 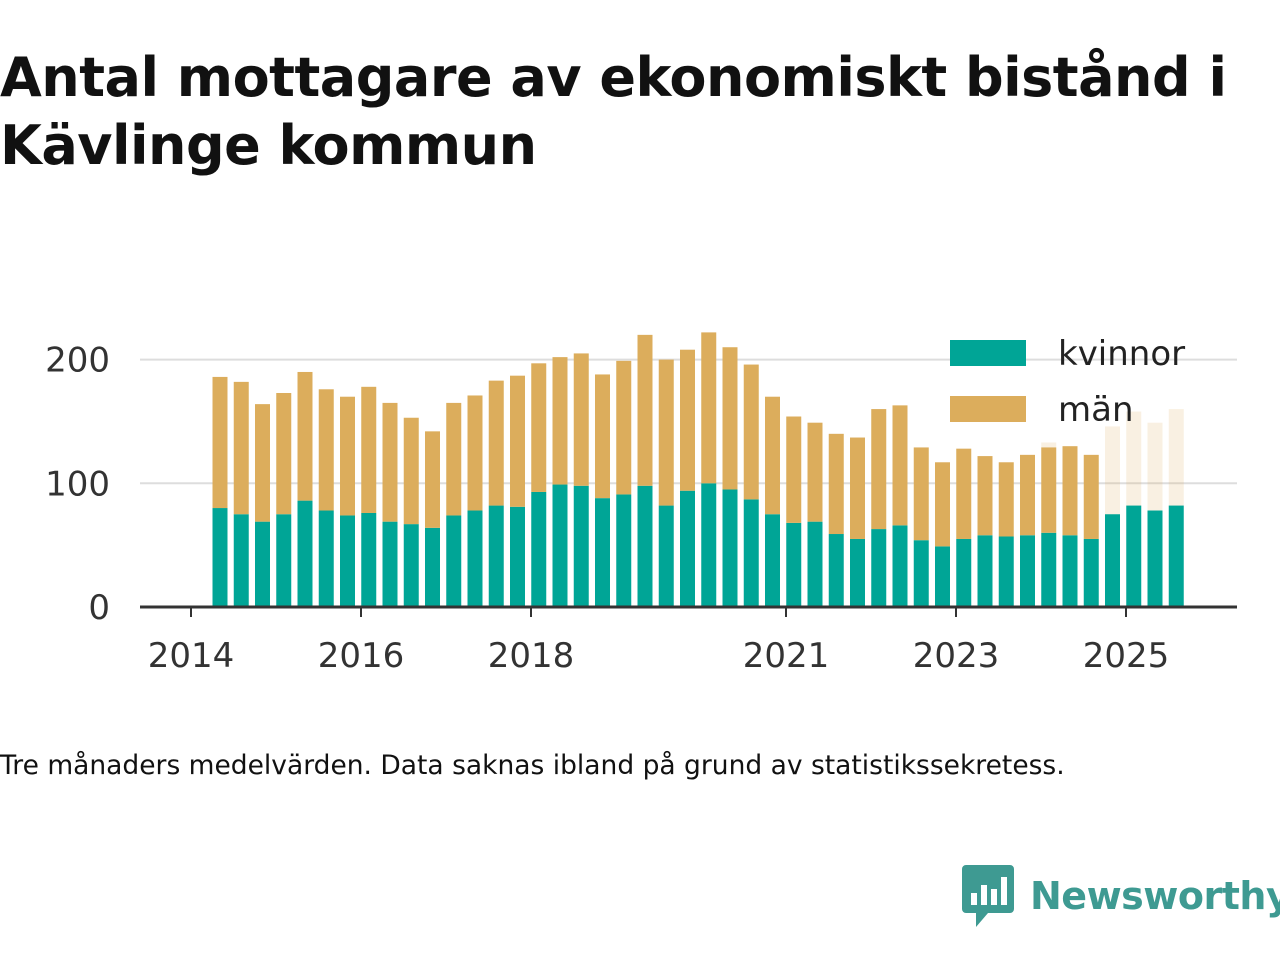 What do you see at coordinates (99, 608) in the screenshot?
I see `y-tick-label: 0` at bounding box center [99, 608].